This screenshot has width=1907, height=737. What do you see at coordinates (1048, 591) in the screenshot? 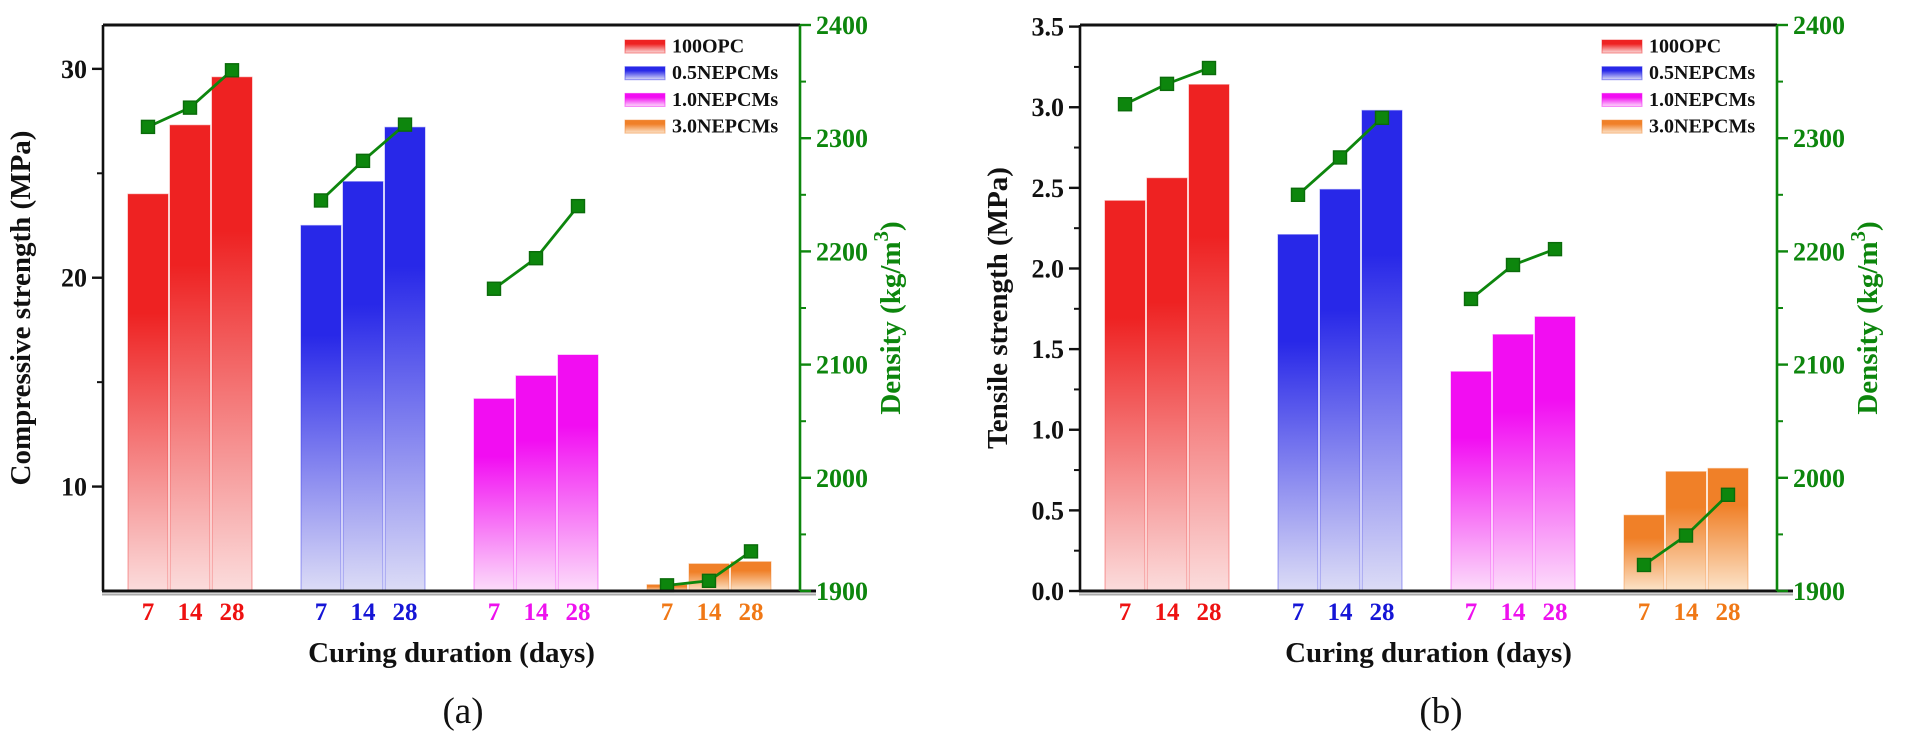
I see `ytick-0.0: 0.0` at bounding box center [1048, 591].